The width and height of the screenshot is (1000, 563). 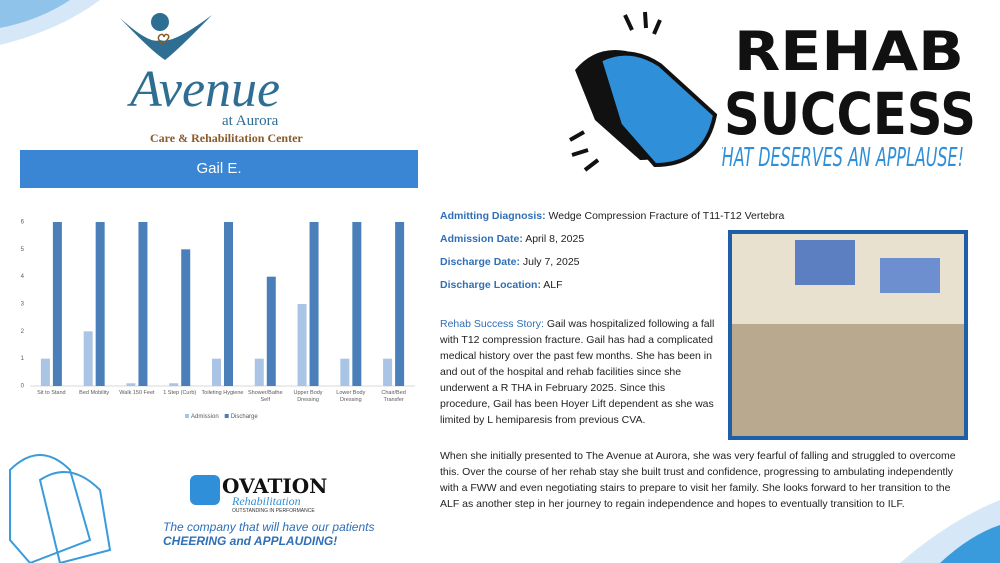 I want to click on legend-label: Discharge, so click(x=245, y=417).